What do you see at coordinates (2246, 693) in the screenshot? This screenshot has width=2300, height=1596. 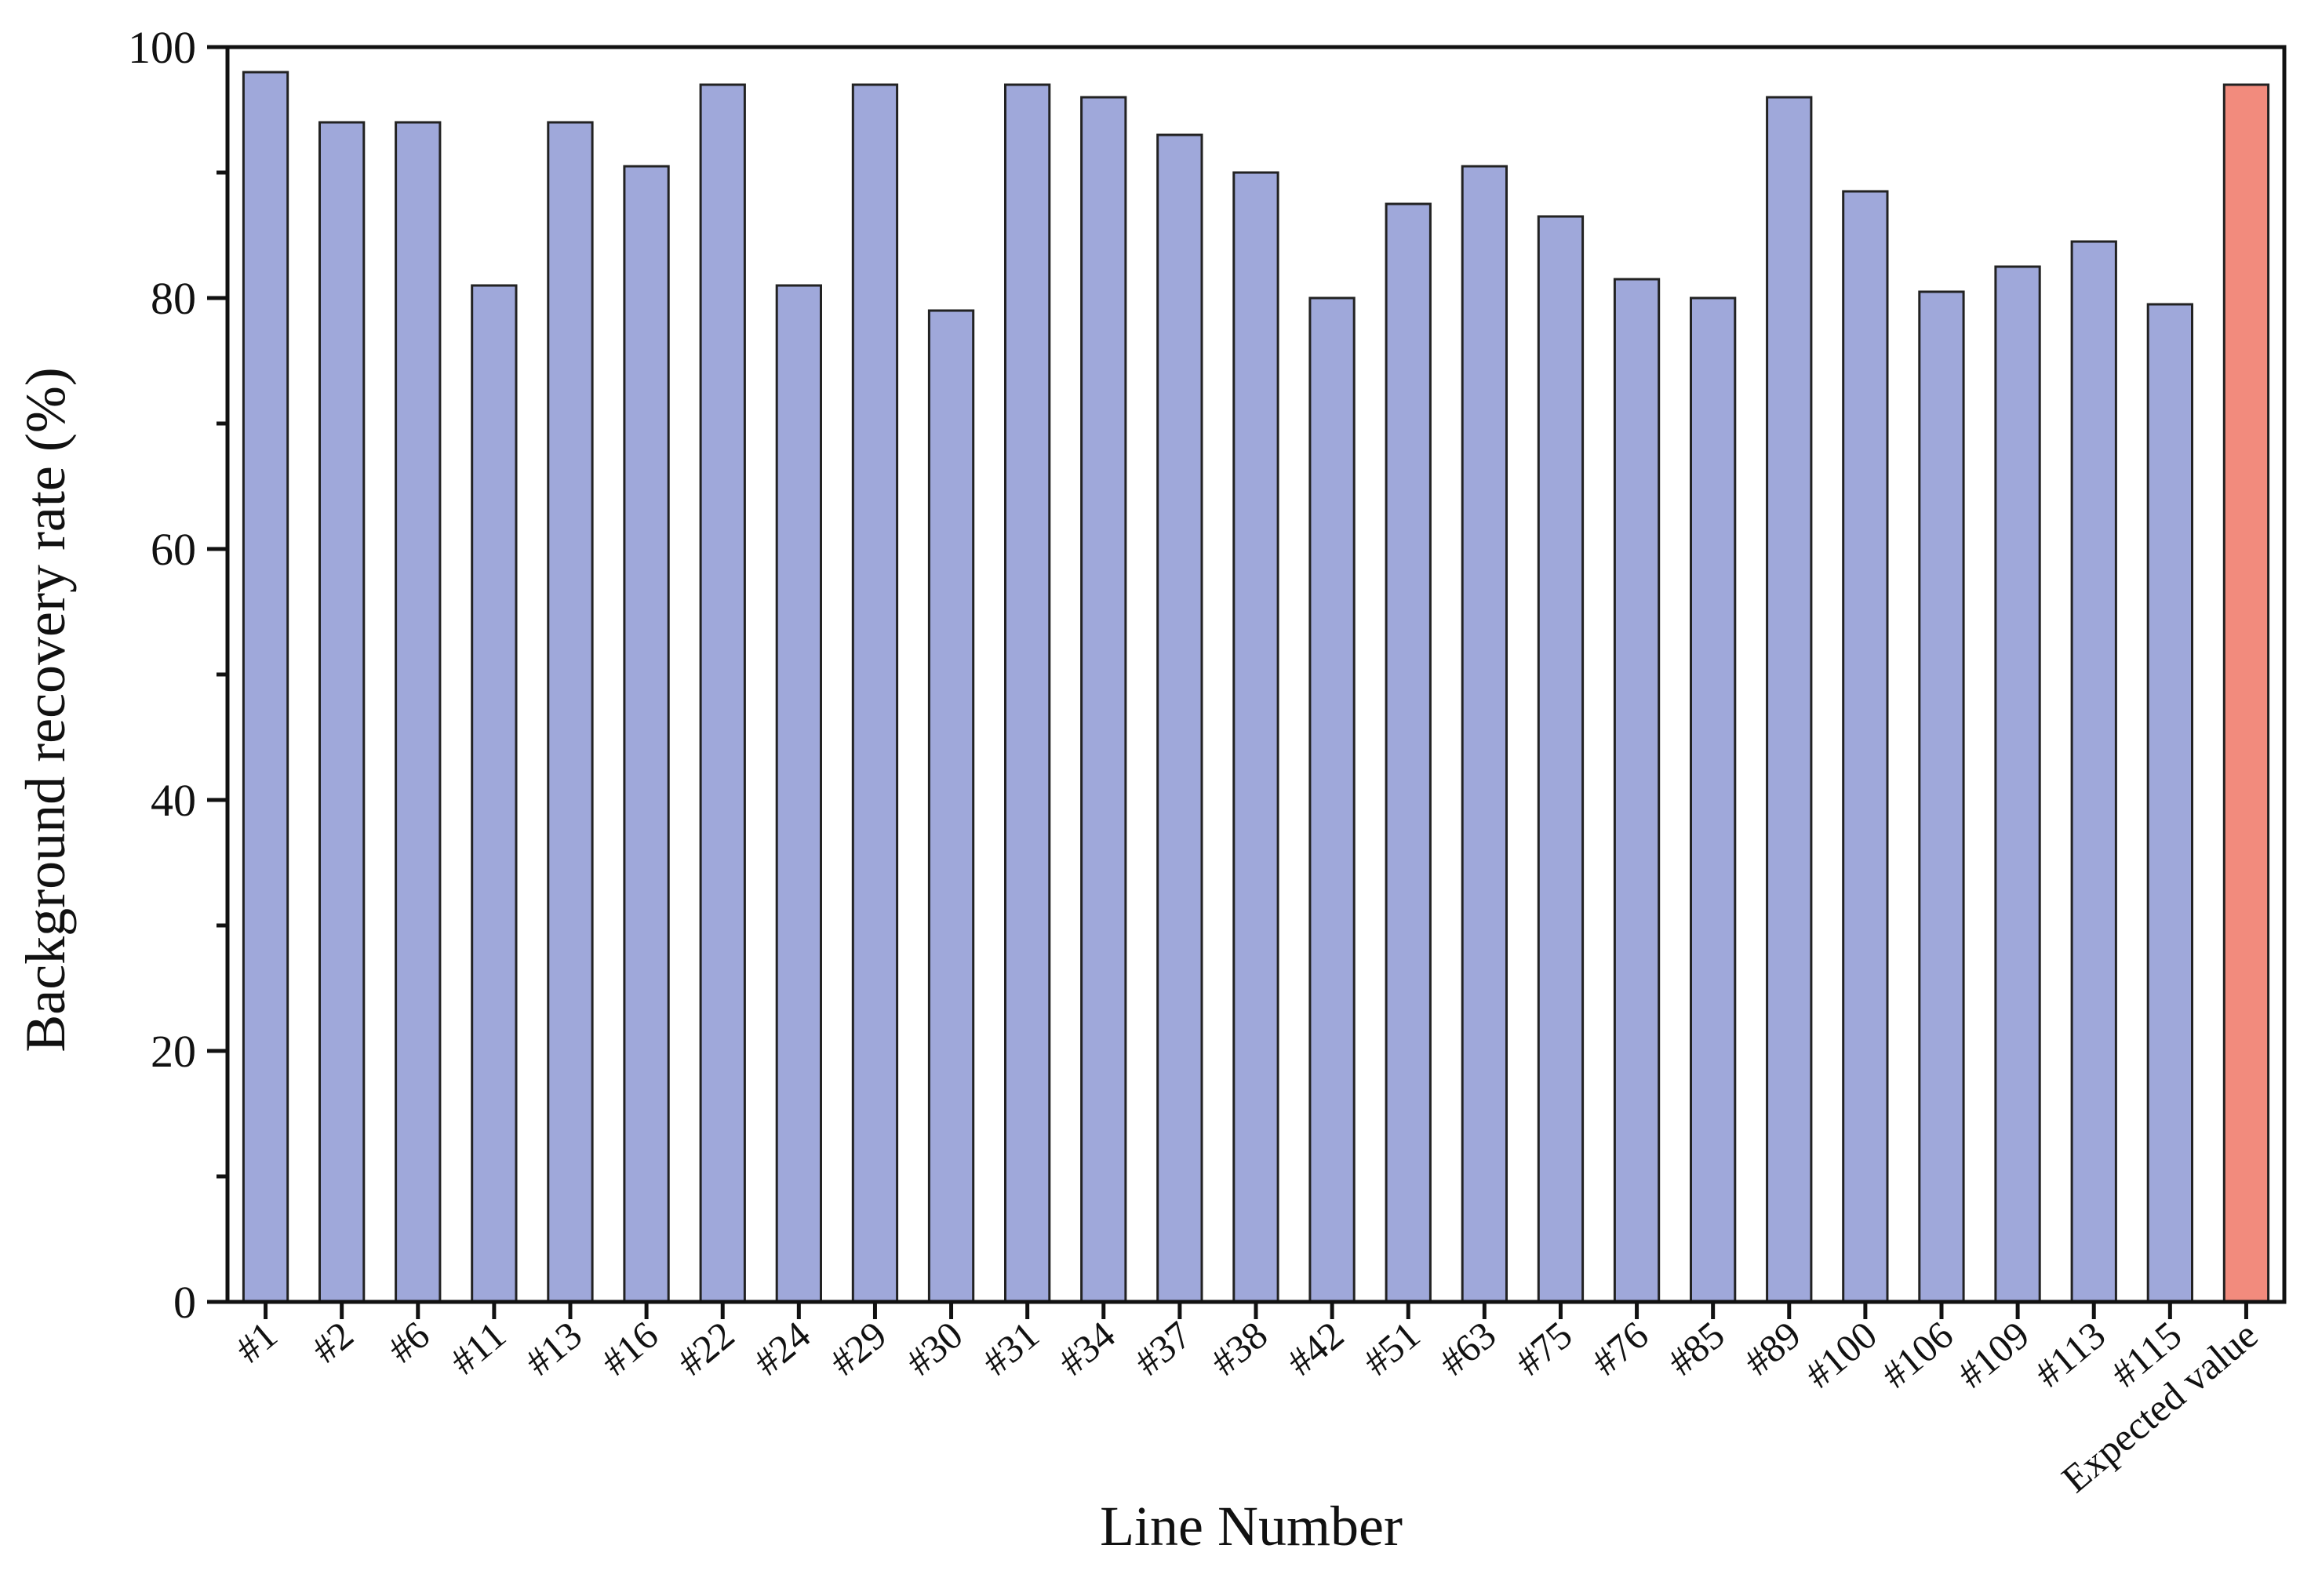 I see `bar-expected-value` at bounding box center [2246, 693].